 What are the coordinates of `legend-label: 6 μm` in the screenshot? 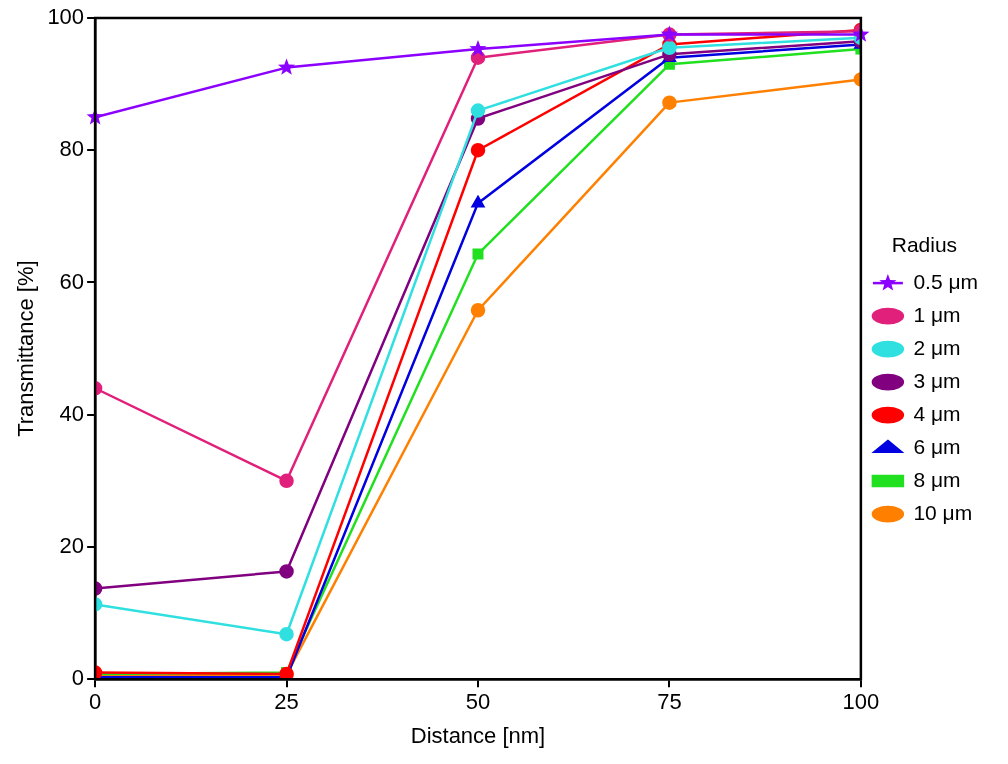 It's located at (937, 446).